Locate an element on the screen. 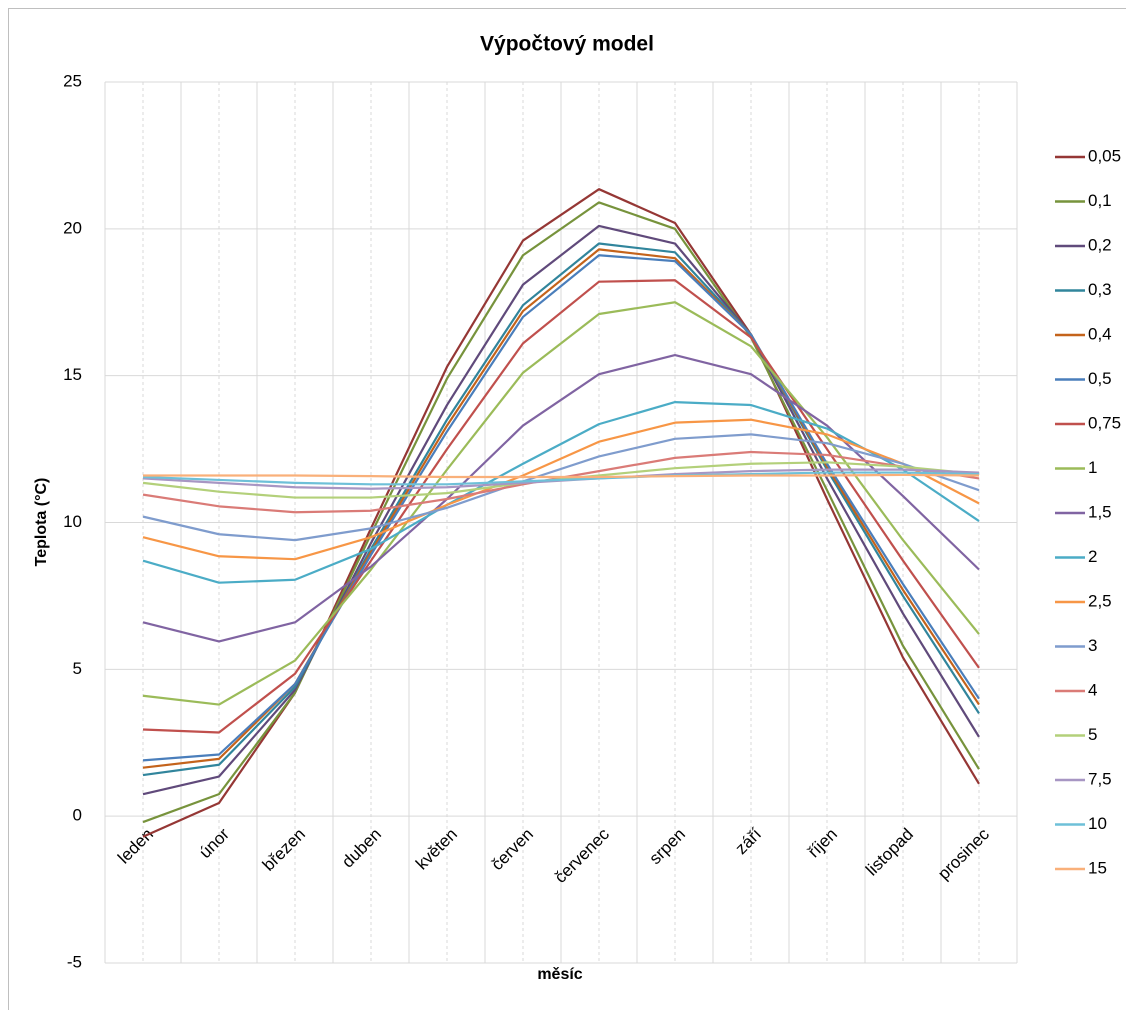 The width and height of the screenshot is (1126, 1010). legend-label: 10 is located at coordinates (1097, 823).